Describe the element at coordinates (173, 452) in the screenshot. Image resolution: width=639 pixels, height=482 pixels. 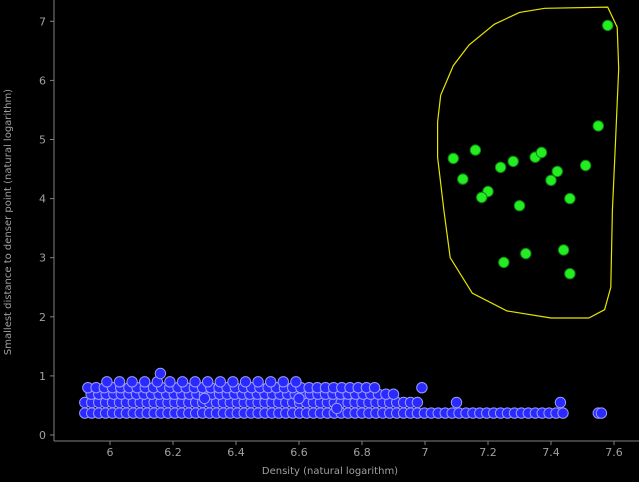
I see `x-tick-label: 6.2` at that location.